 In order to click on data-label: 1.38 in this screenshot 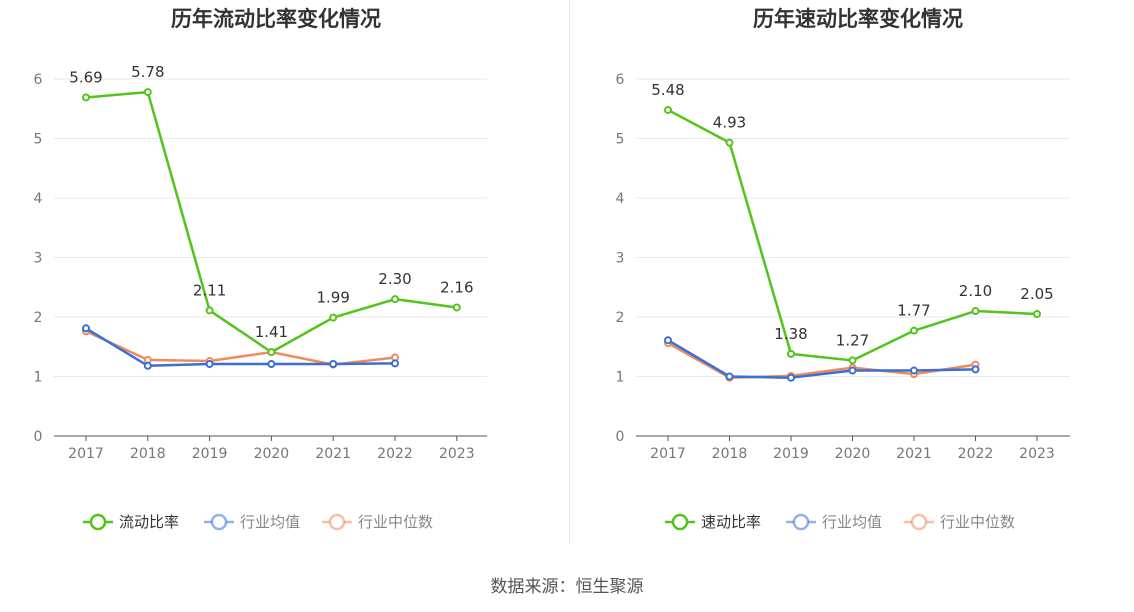, I will do `click(790, 334)`.